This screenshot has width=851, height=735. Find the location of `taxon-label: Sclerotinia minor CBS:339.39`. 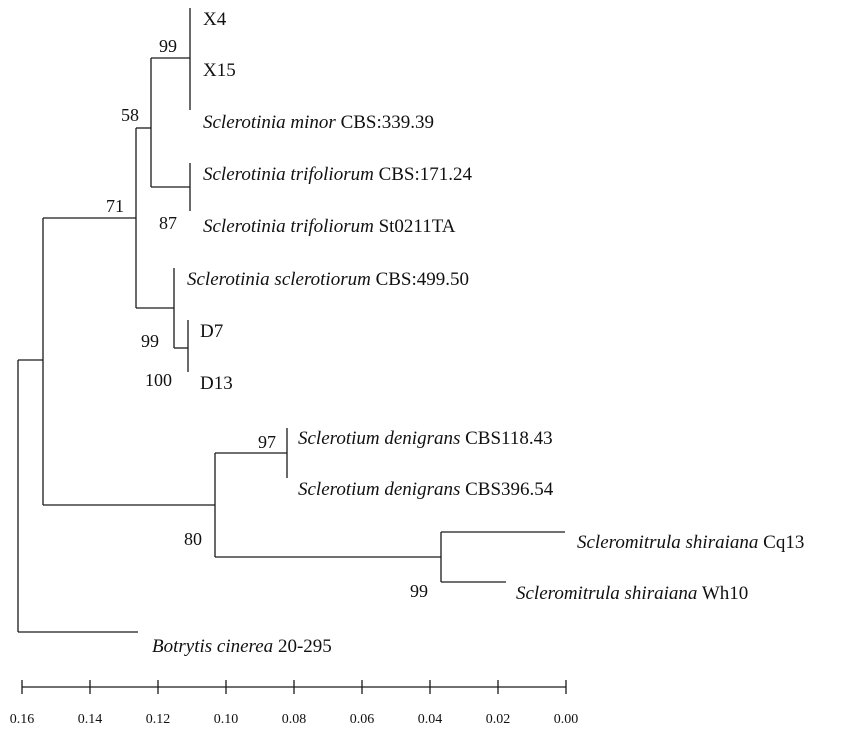

taxon-label: Sclerotinia minor CBS:339.39 is located at coordinates (318, 122).